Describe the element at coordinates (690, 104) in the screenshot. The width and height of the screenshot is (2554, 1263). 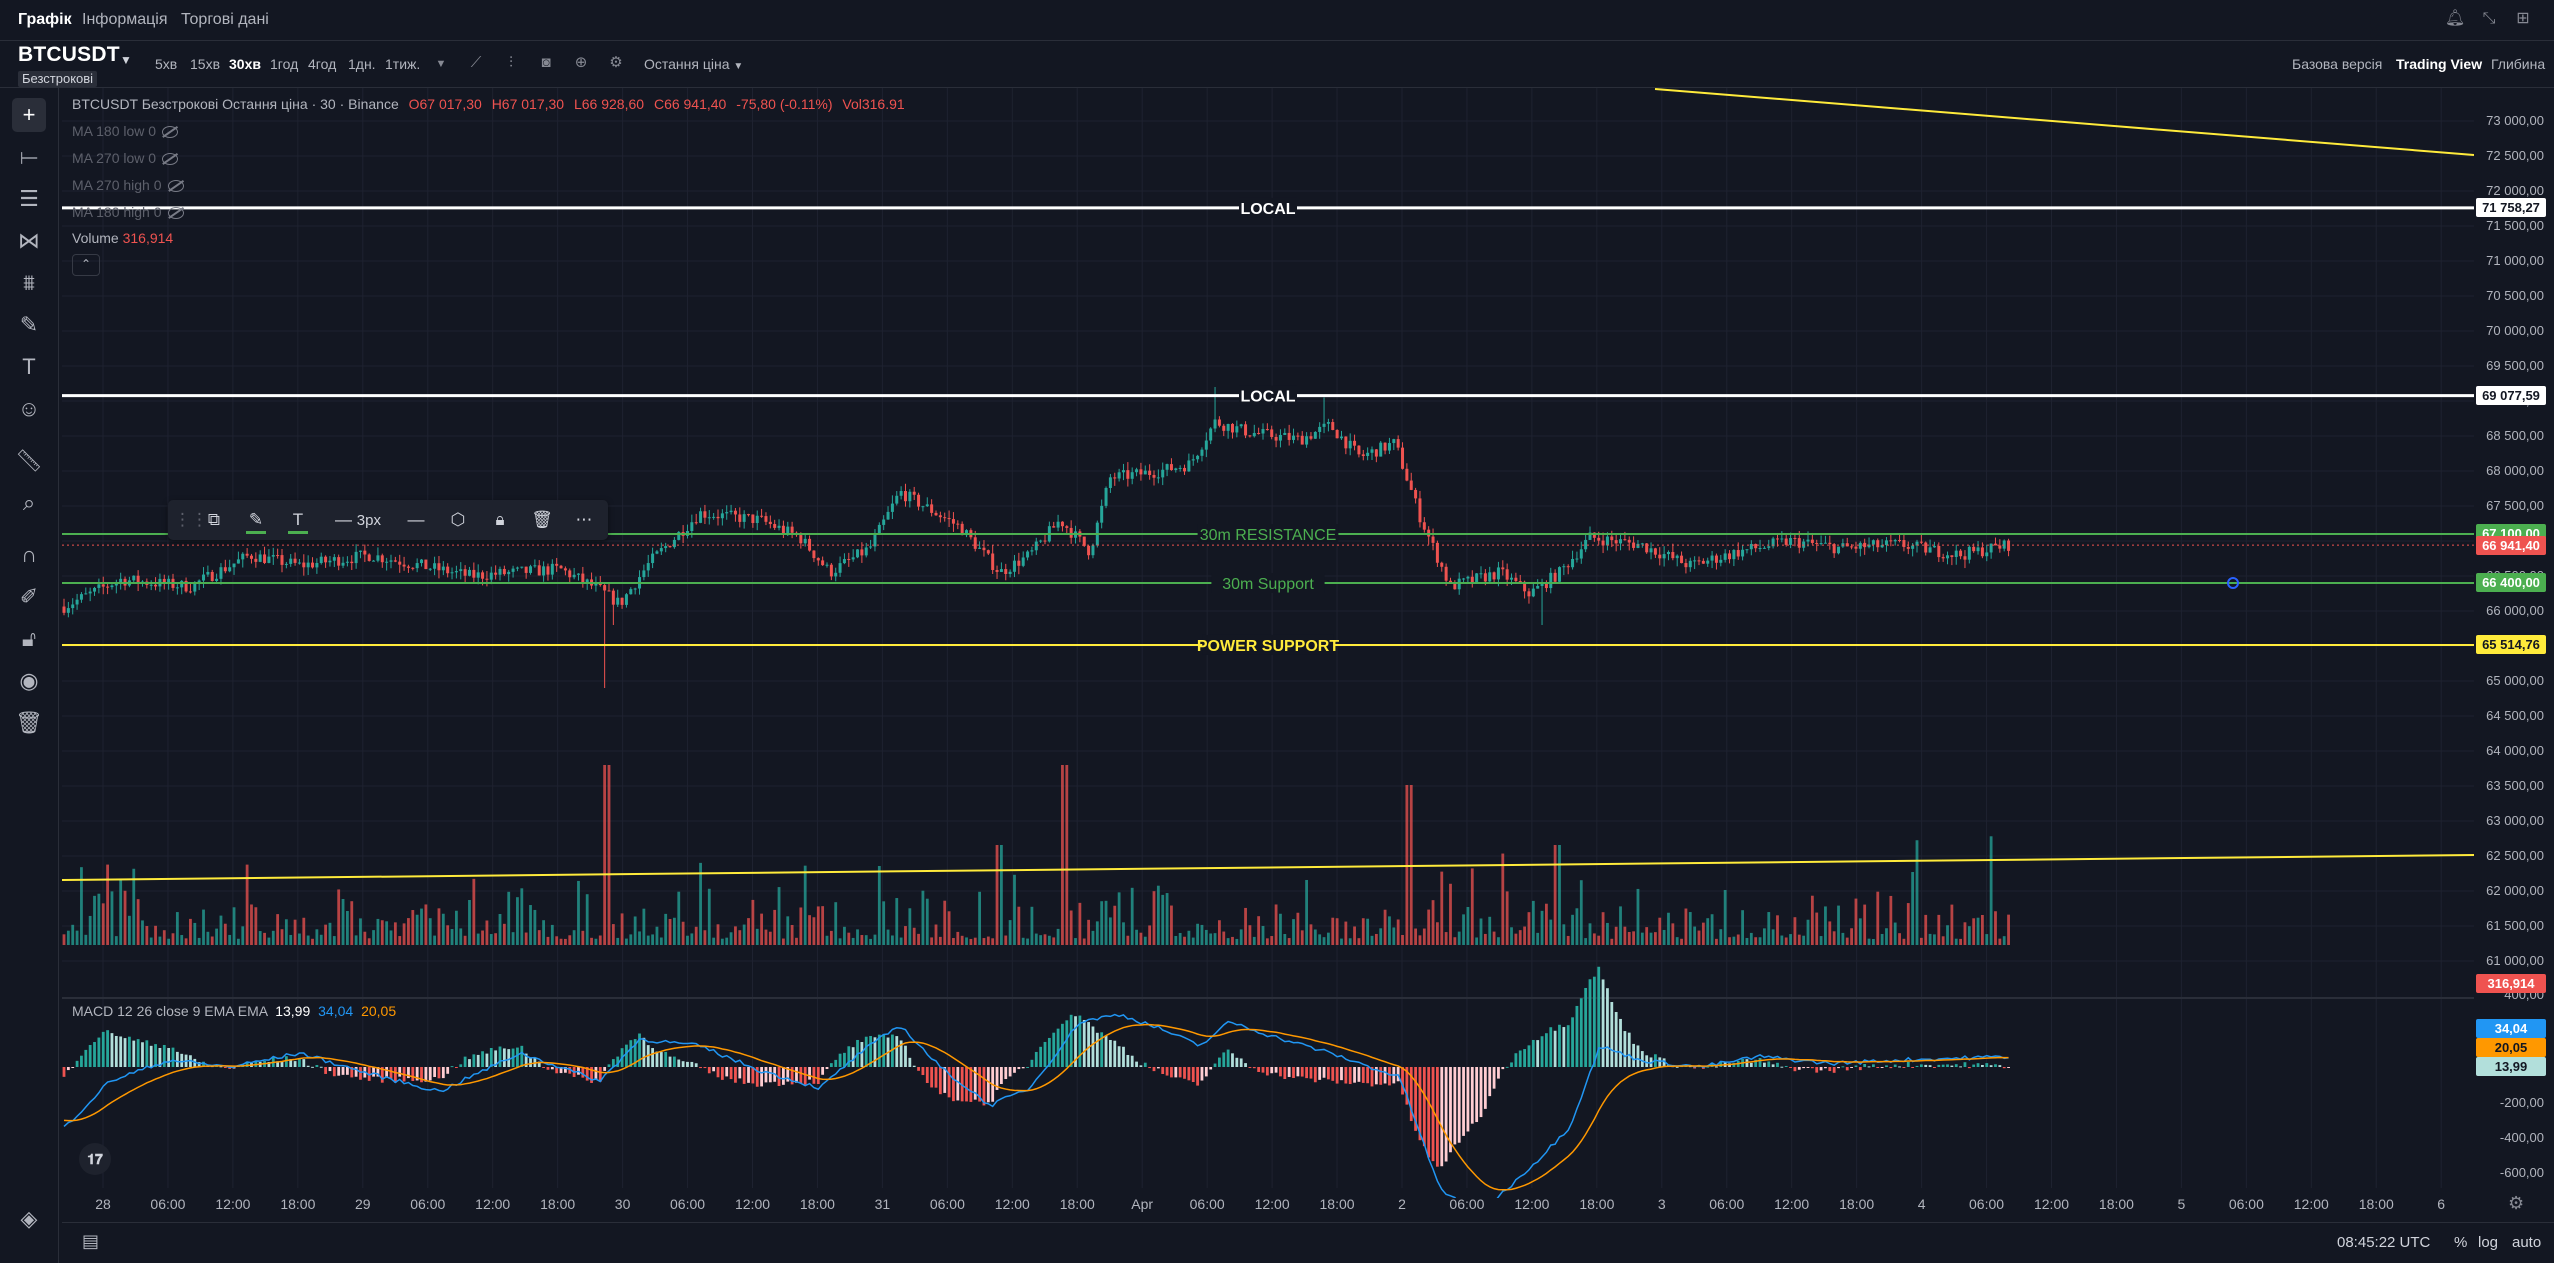
I see `legend-close: C66 941,40` at that location.